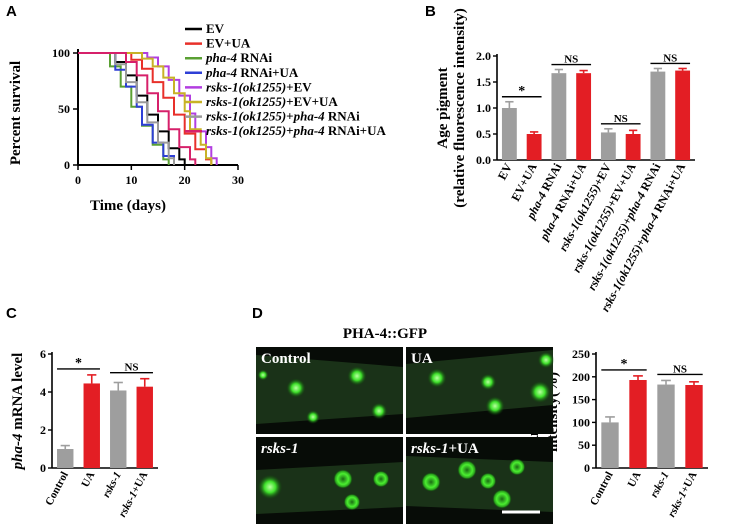 Image resolution: width=733 pixels, height=531 pixels. I want to click on c-category-label: Control, so click(57, 489).